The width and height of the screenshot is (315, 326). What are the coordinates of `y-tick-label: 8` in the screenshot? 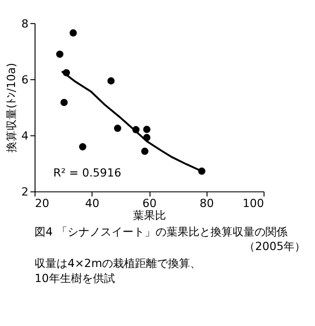 It's located at (25, 23).